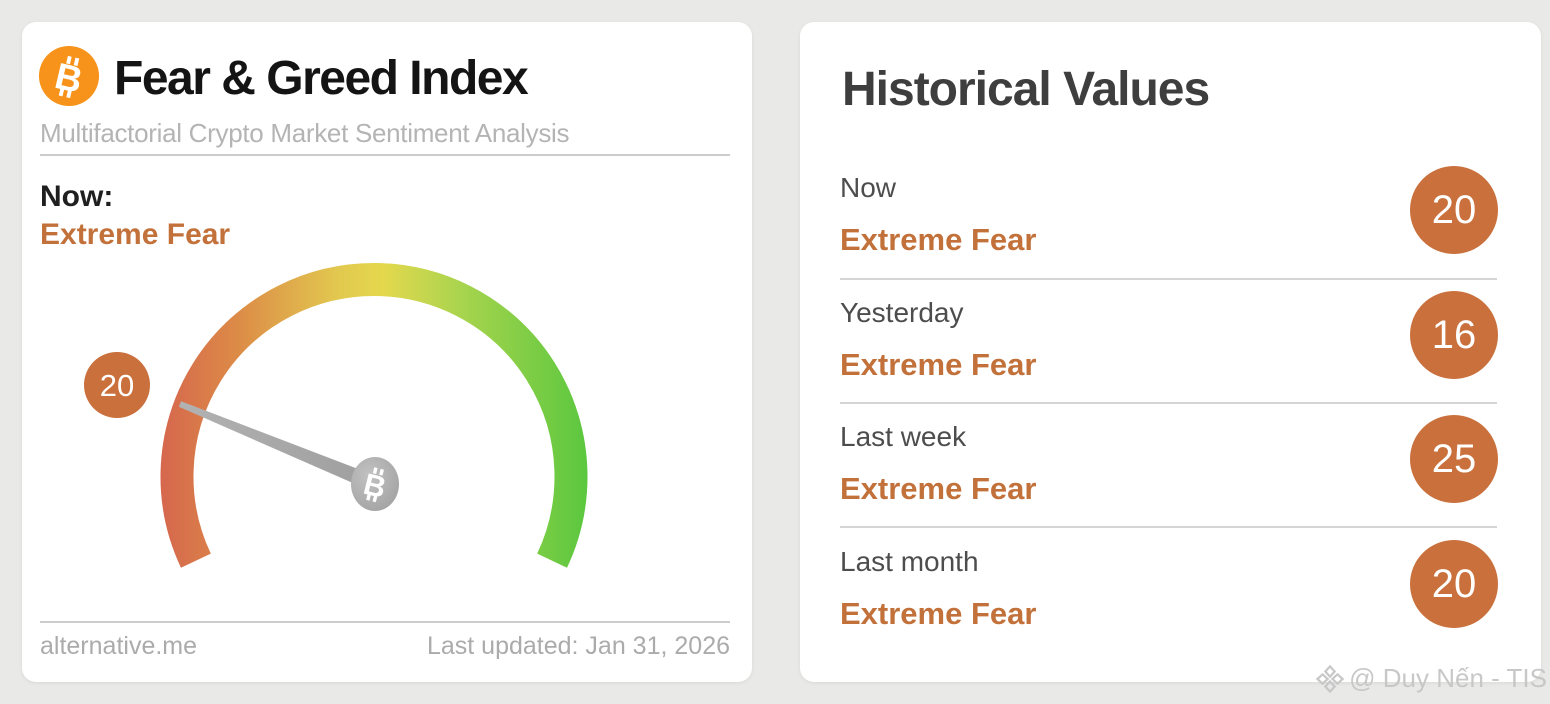 This screenshot has height=704, width=1550. Describe the element at coordinates (903, 436) in the screenshot. I see `row-label: Last week` at that location.